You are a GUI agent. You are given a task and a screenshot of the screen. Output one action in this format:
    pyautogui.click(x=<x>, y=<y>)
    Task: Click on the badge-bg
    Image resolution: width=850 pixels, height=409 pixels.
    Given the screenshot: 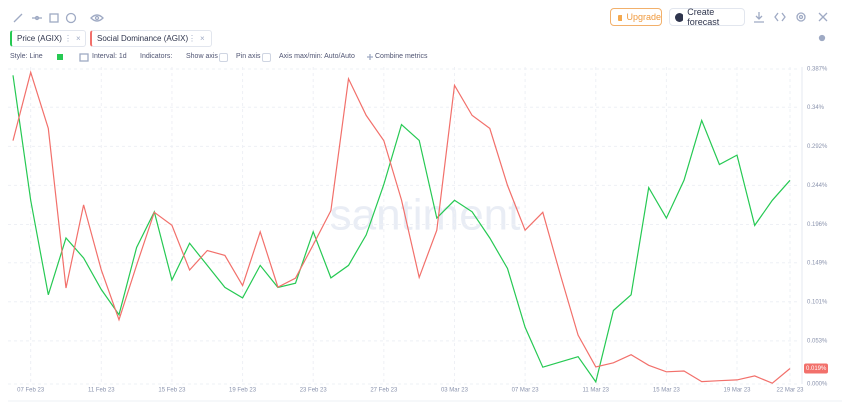 What is the action you would take?
    pyautogui.click(x=816, y=368)
    